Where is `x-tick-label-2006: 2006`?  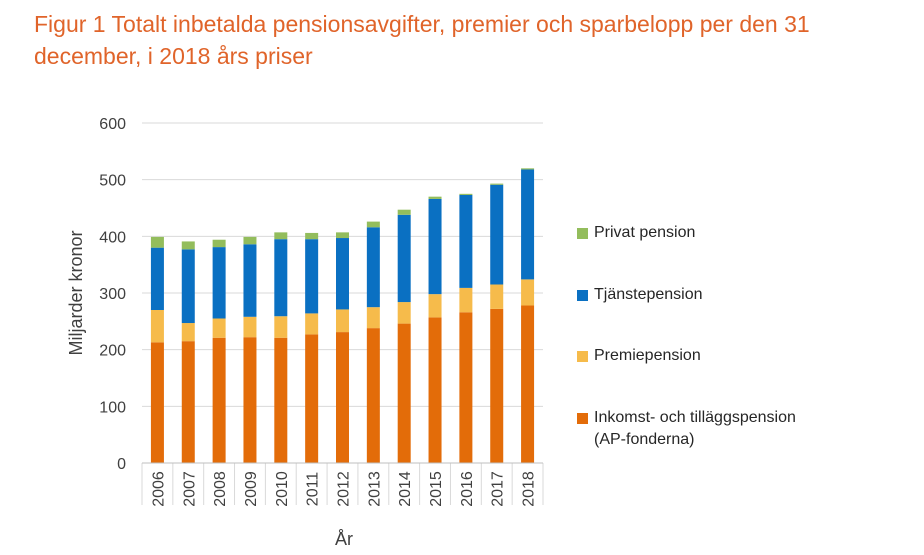 x-tick-label-2006: 2006 is located at coordinates (158, 489).